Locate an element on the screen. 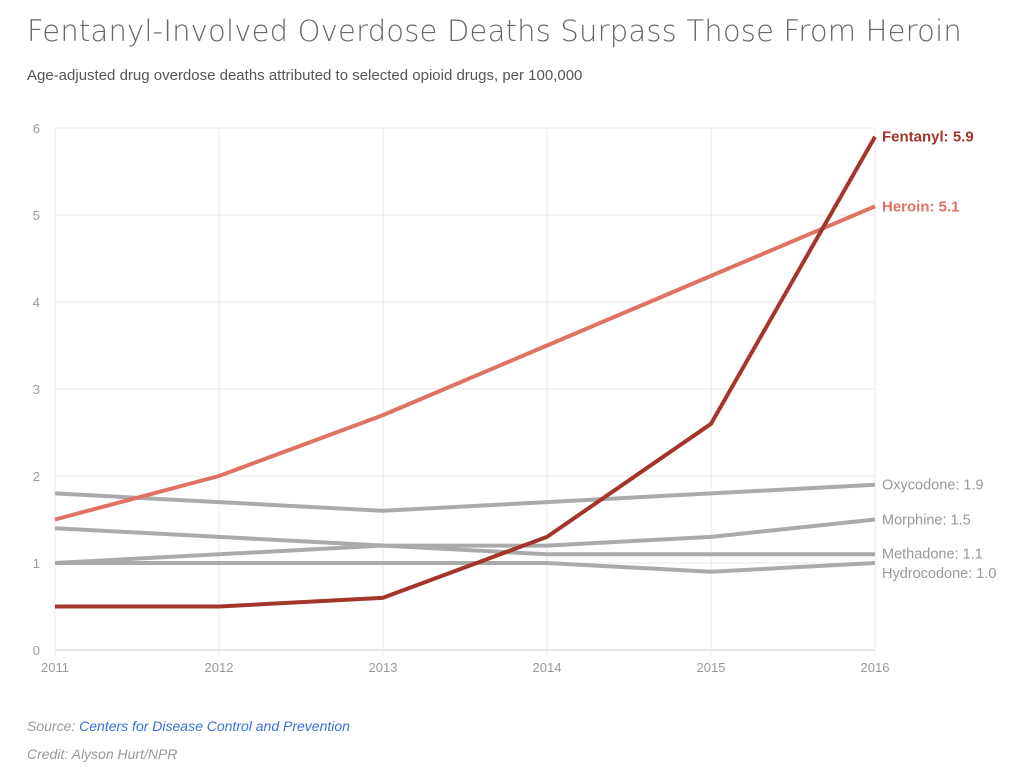 The image size is (1024, 774). y-tick-label: 6 is located at coordinates (36, 128).